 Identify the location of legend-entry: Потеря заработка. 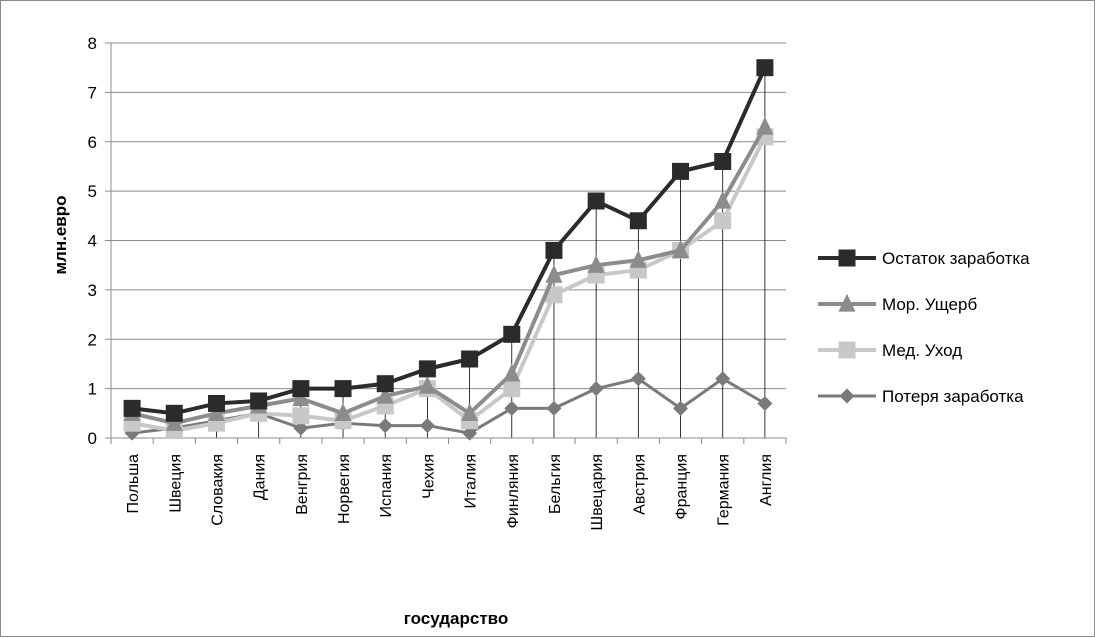
(921, 396).